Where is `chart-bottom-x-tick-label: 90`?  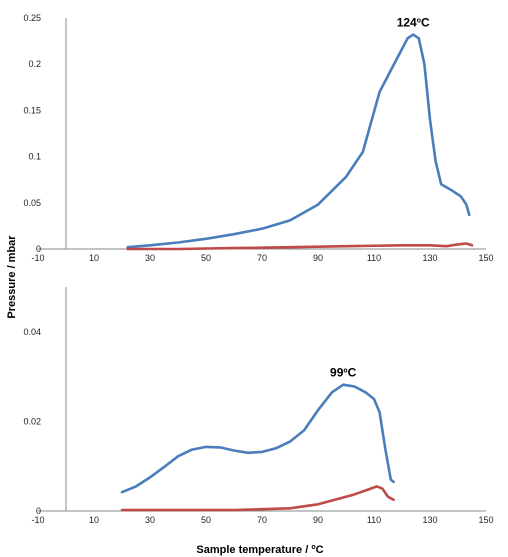 chart-bottom-x-tick-label: 90 is located at coordinates (318, 520).